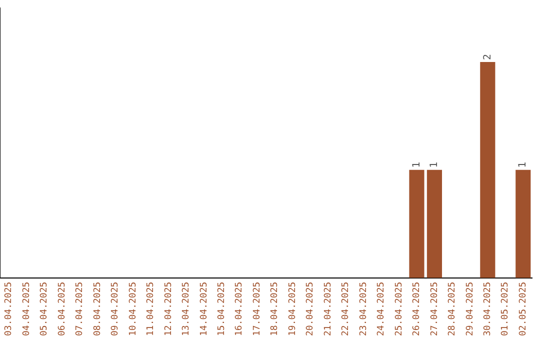 The width and height of the screenshot is (540, 340). What do you see at coordinates (381, 309) in the screenshot?
I see `x-tick-label: 24.04.2025` at bounding box center [381, 309].